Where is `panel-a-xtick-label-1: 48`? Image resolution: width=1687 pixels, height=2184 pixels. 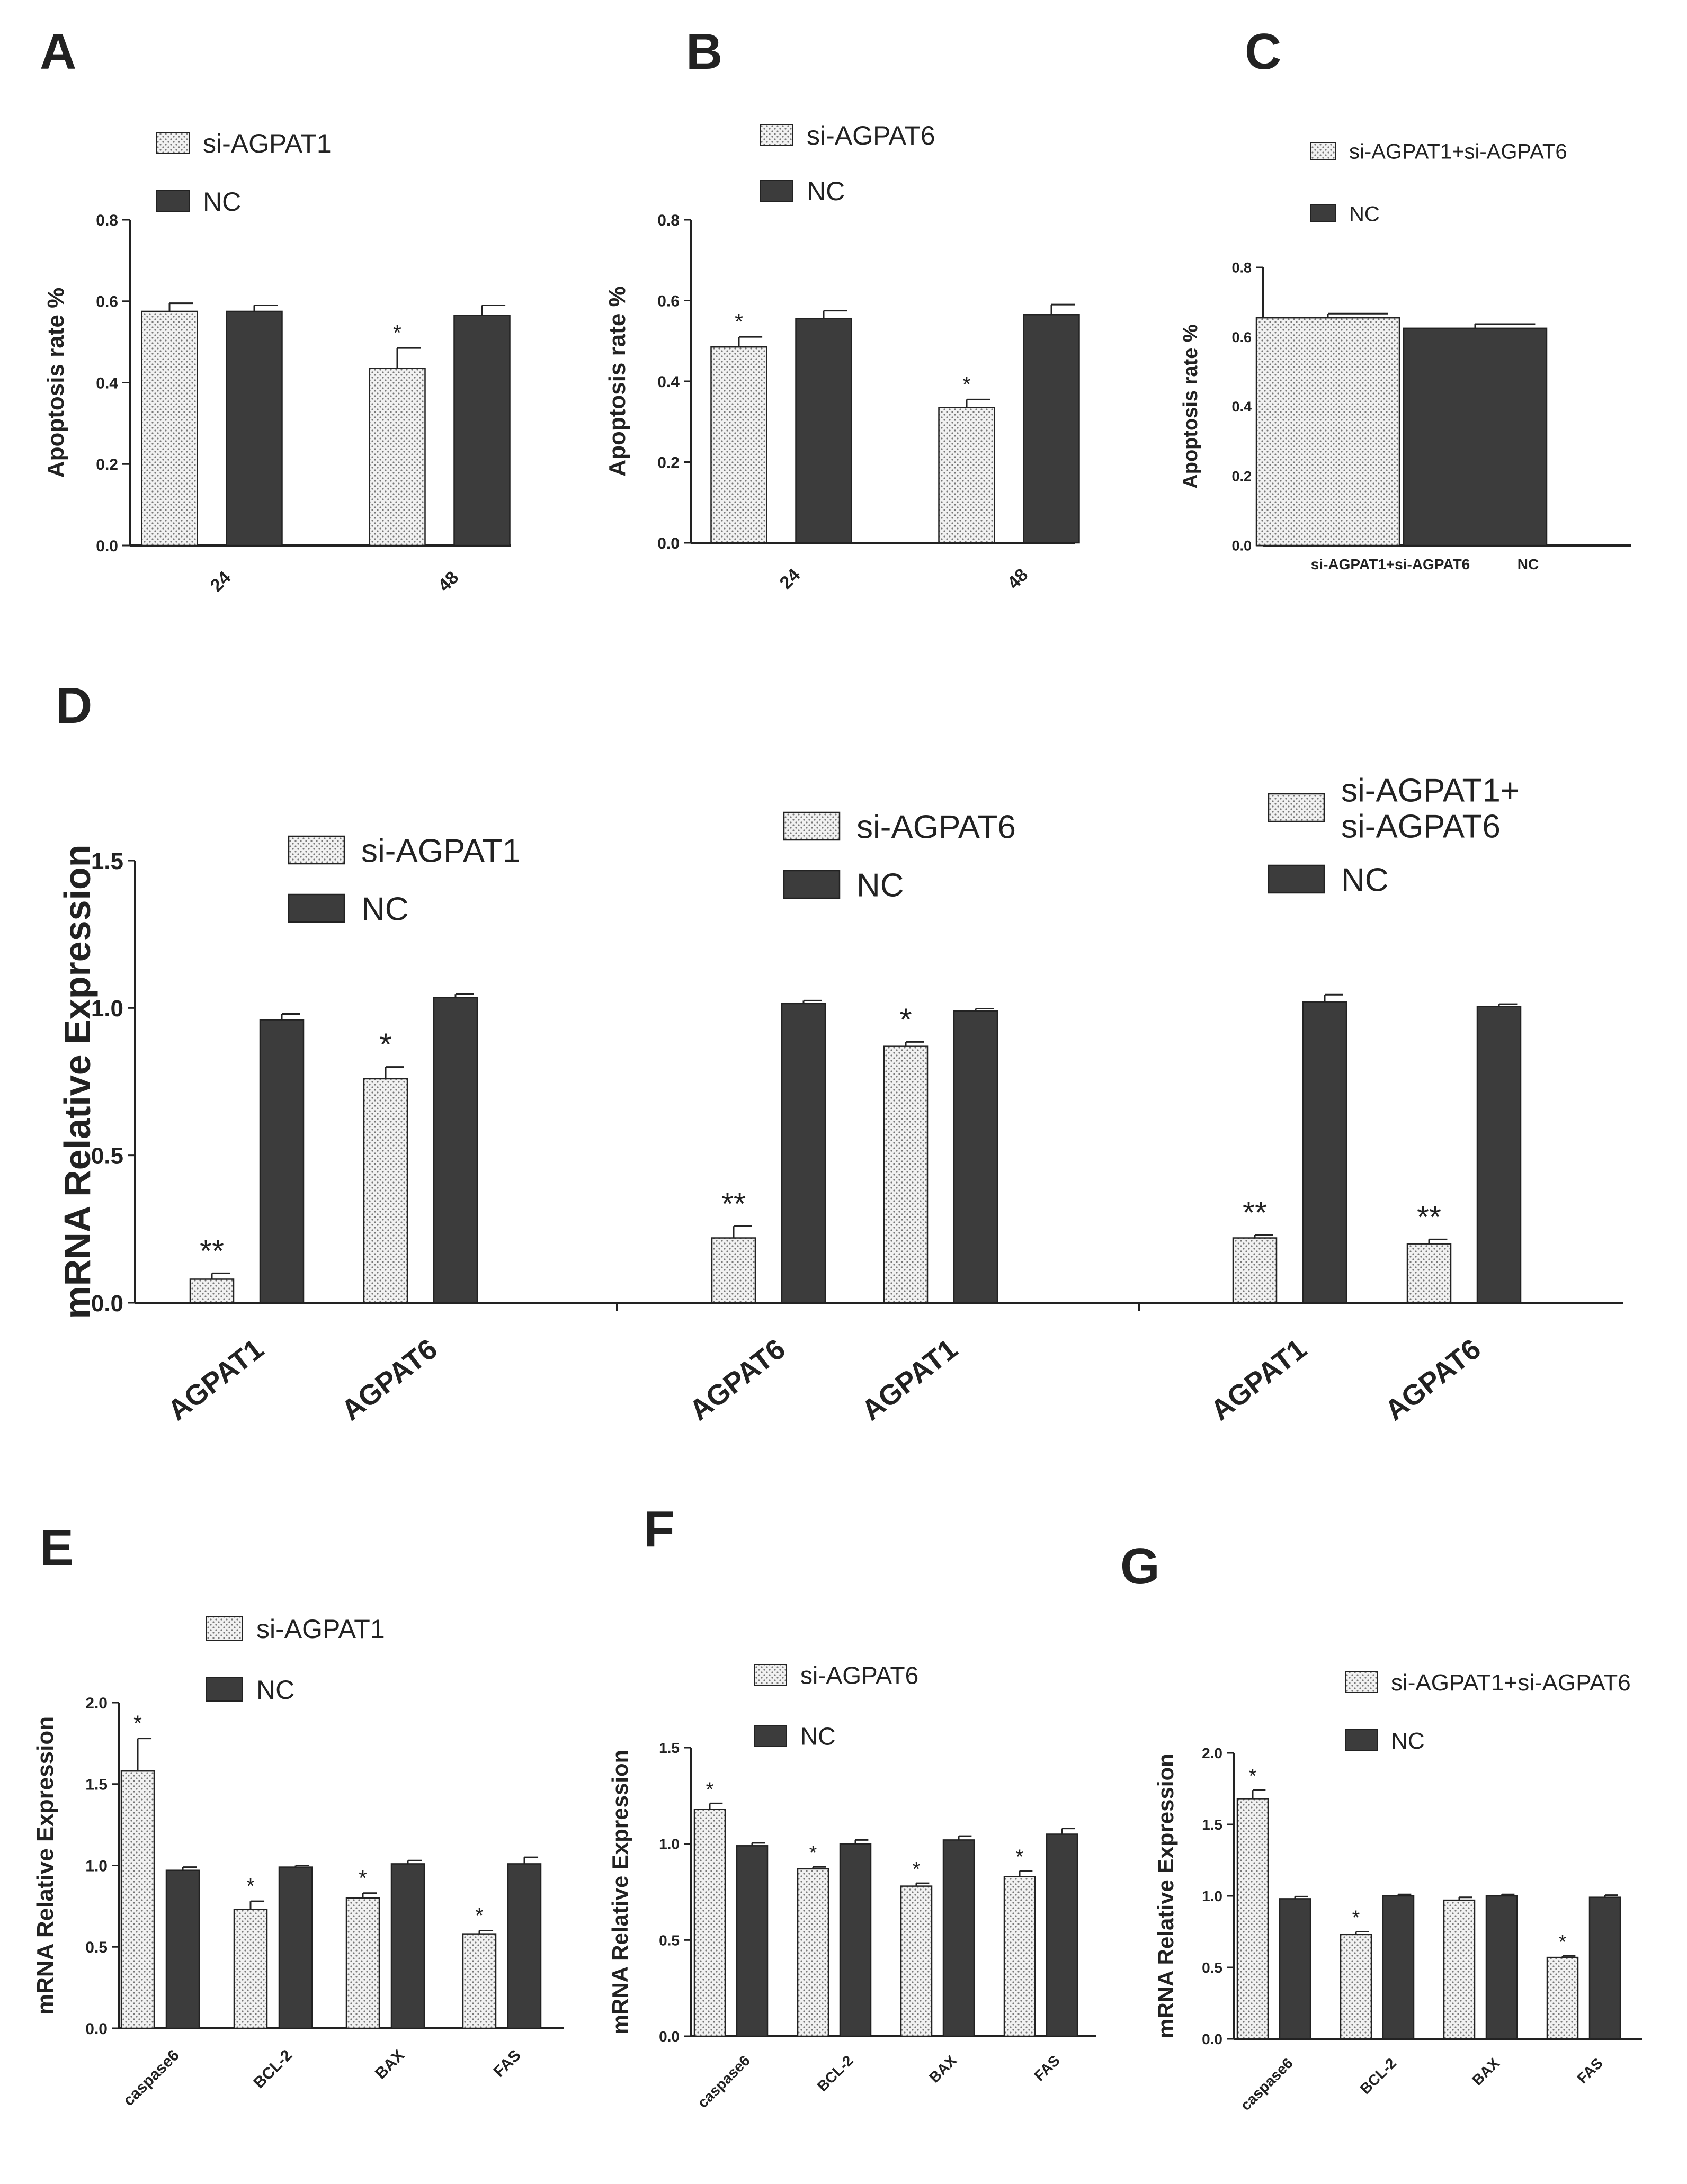
panel-a-xtick-label-1: 48 is located at coordinates (448, 581).